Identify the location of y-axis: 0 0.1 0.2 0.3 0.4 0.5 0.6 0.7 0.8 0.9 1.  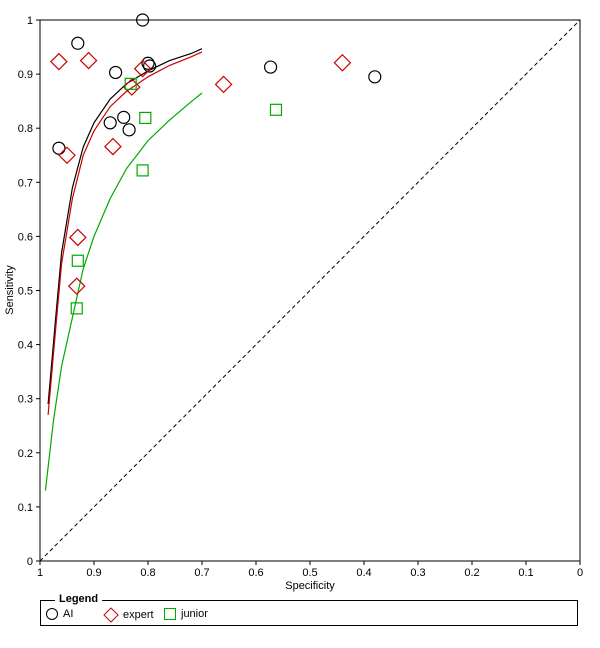
(29, 291).